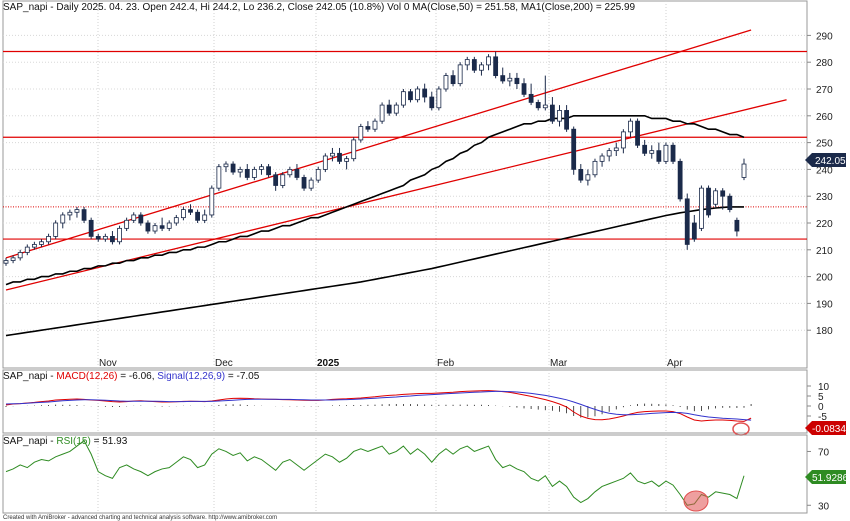 Image resolution: width=850 pixels, height=521 pixels. I want to click on macd-tick-label: 10, so click(824, 387).